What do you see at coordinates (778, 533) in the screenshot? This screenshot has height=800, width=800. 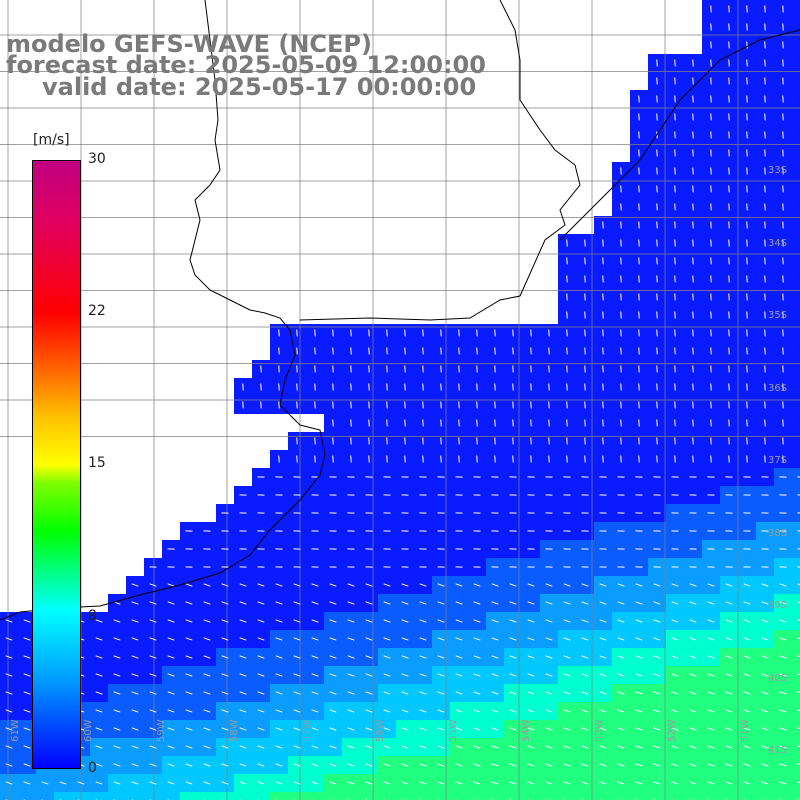 I see `lat-label: 38S` at bounding box center [778, 533].